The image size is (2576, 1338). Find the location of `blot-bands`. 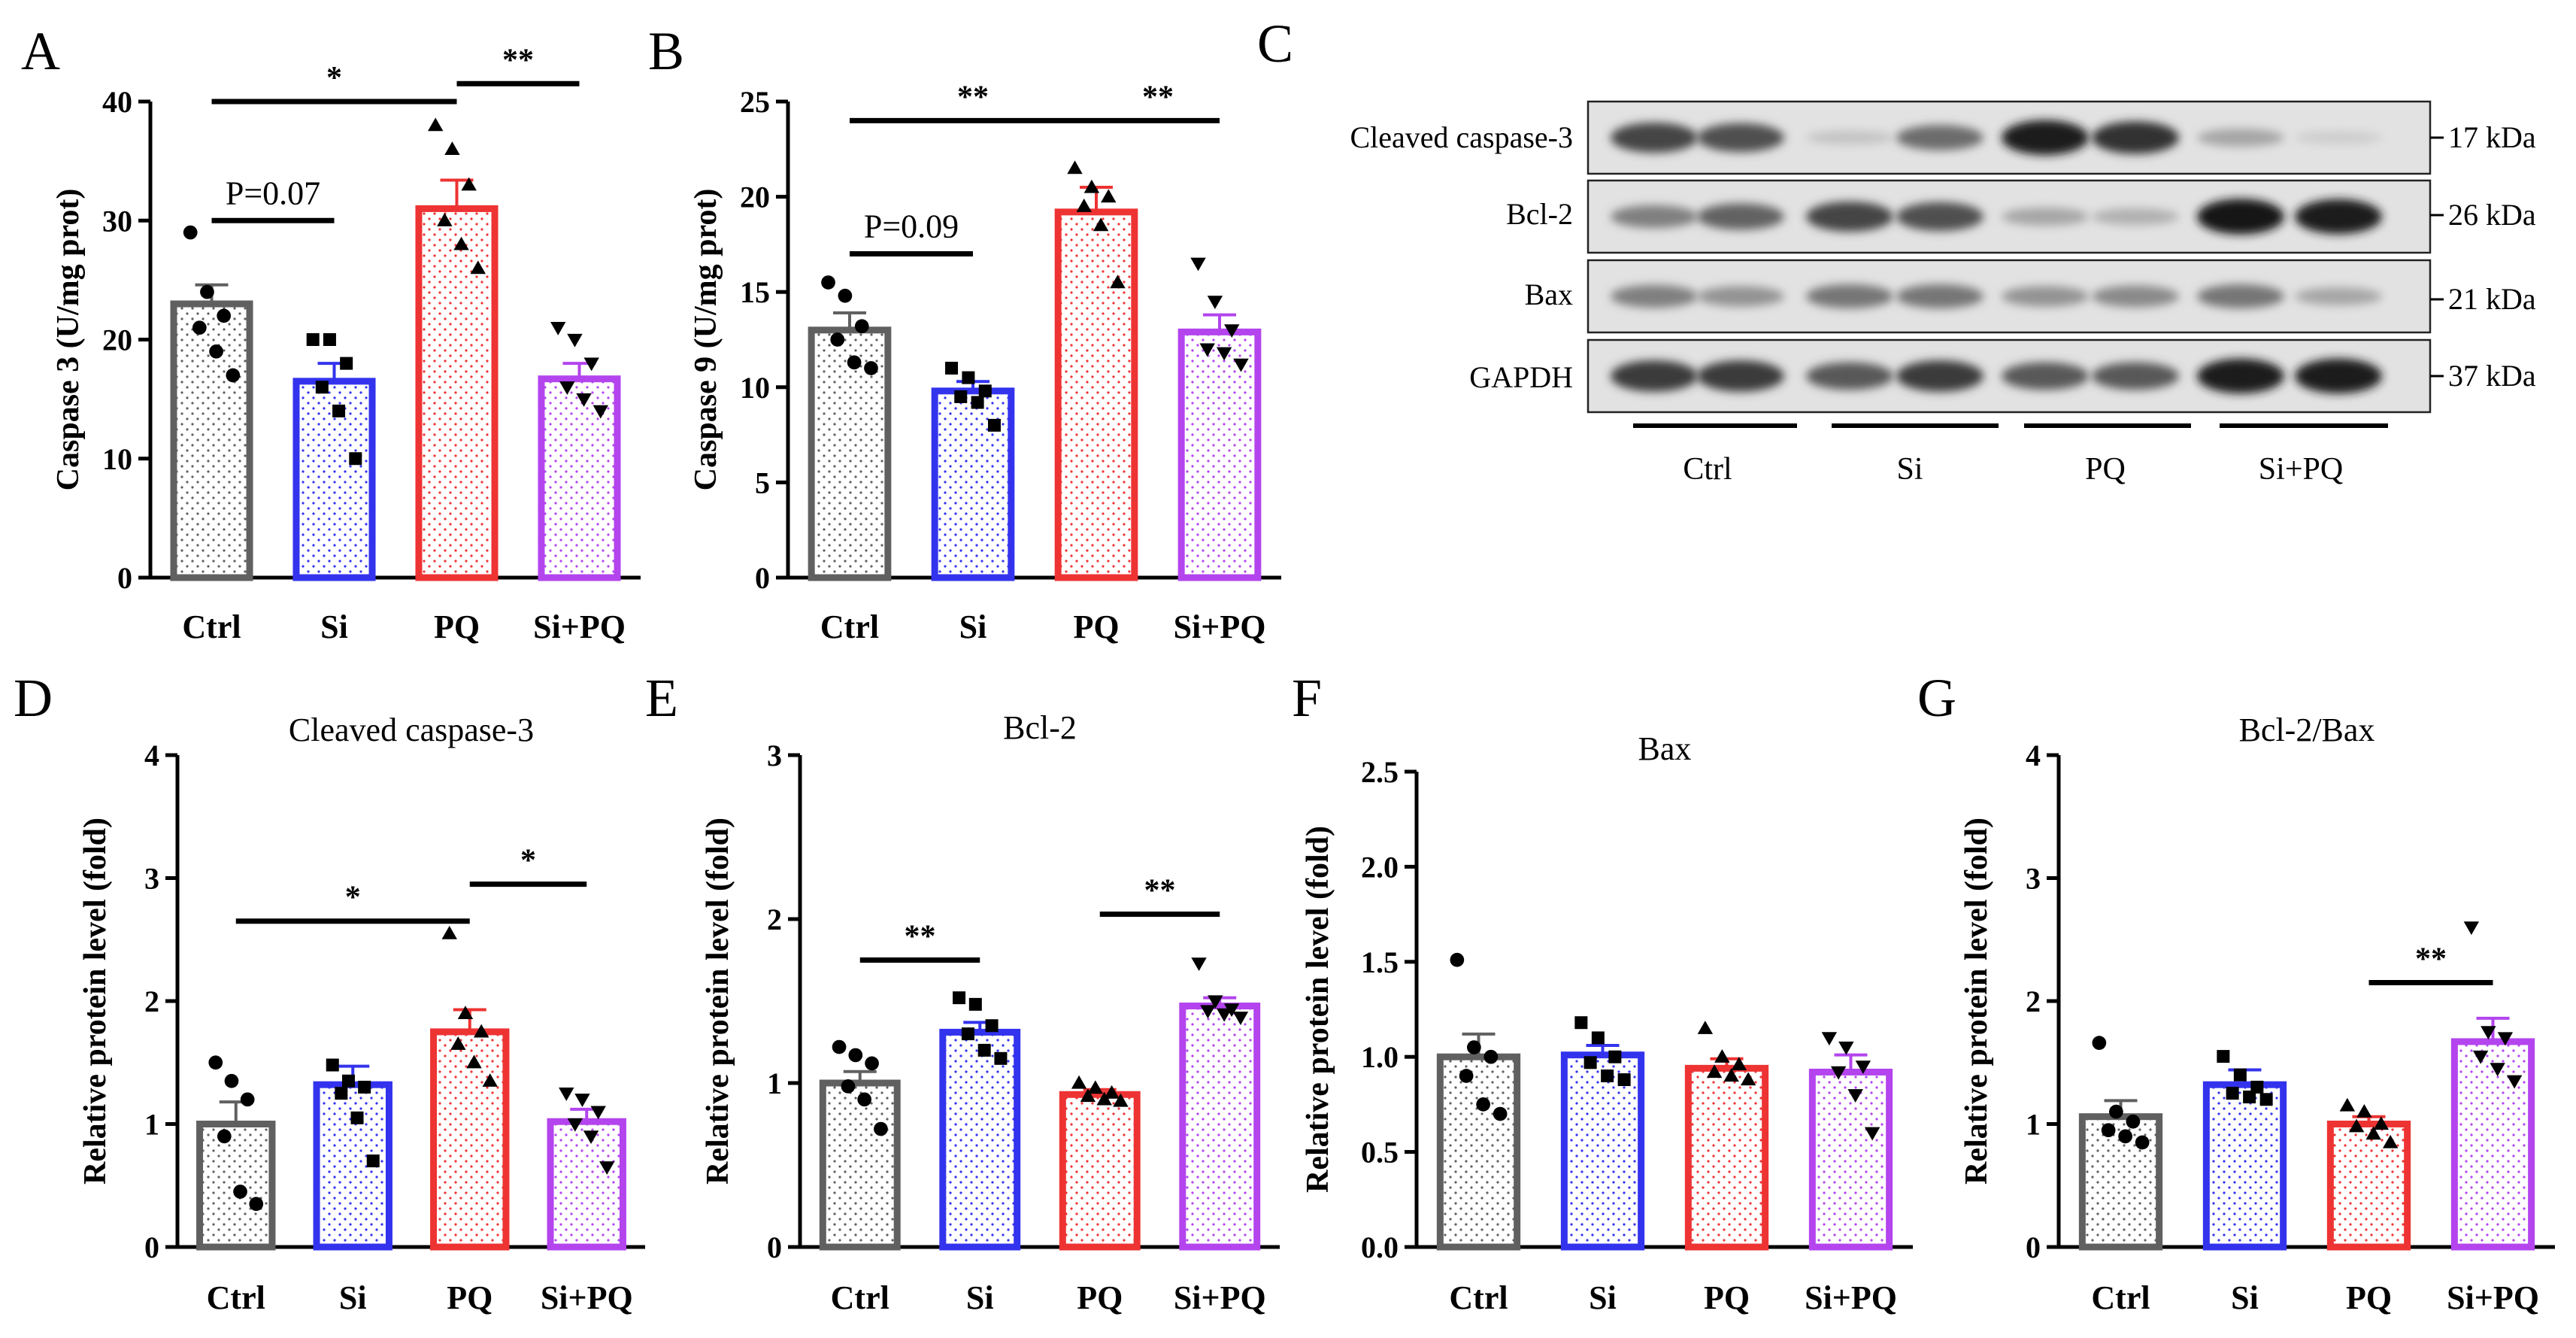

blot-bands is located at coordinates (1996, 376).